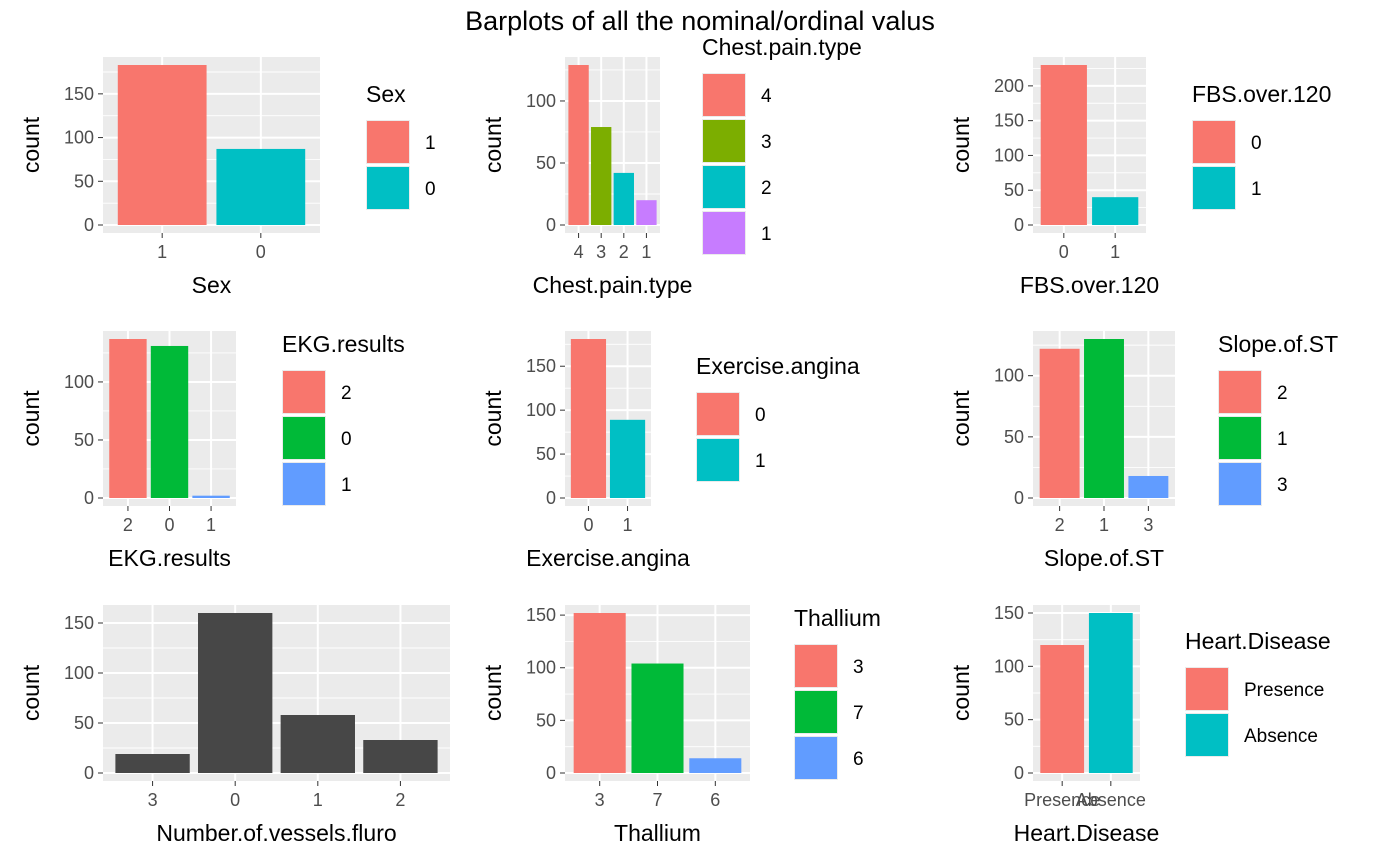 This screenshot has height=865, width=1400. I want to click on x-axis-title: Sex, so click(212, 285).